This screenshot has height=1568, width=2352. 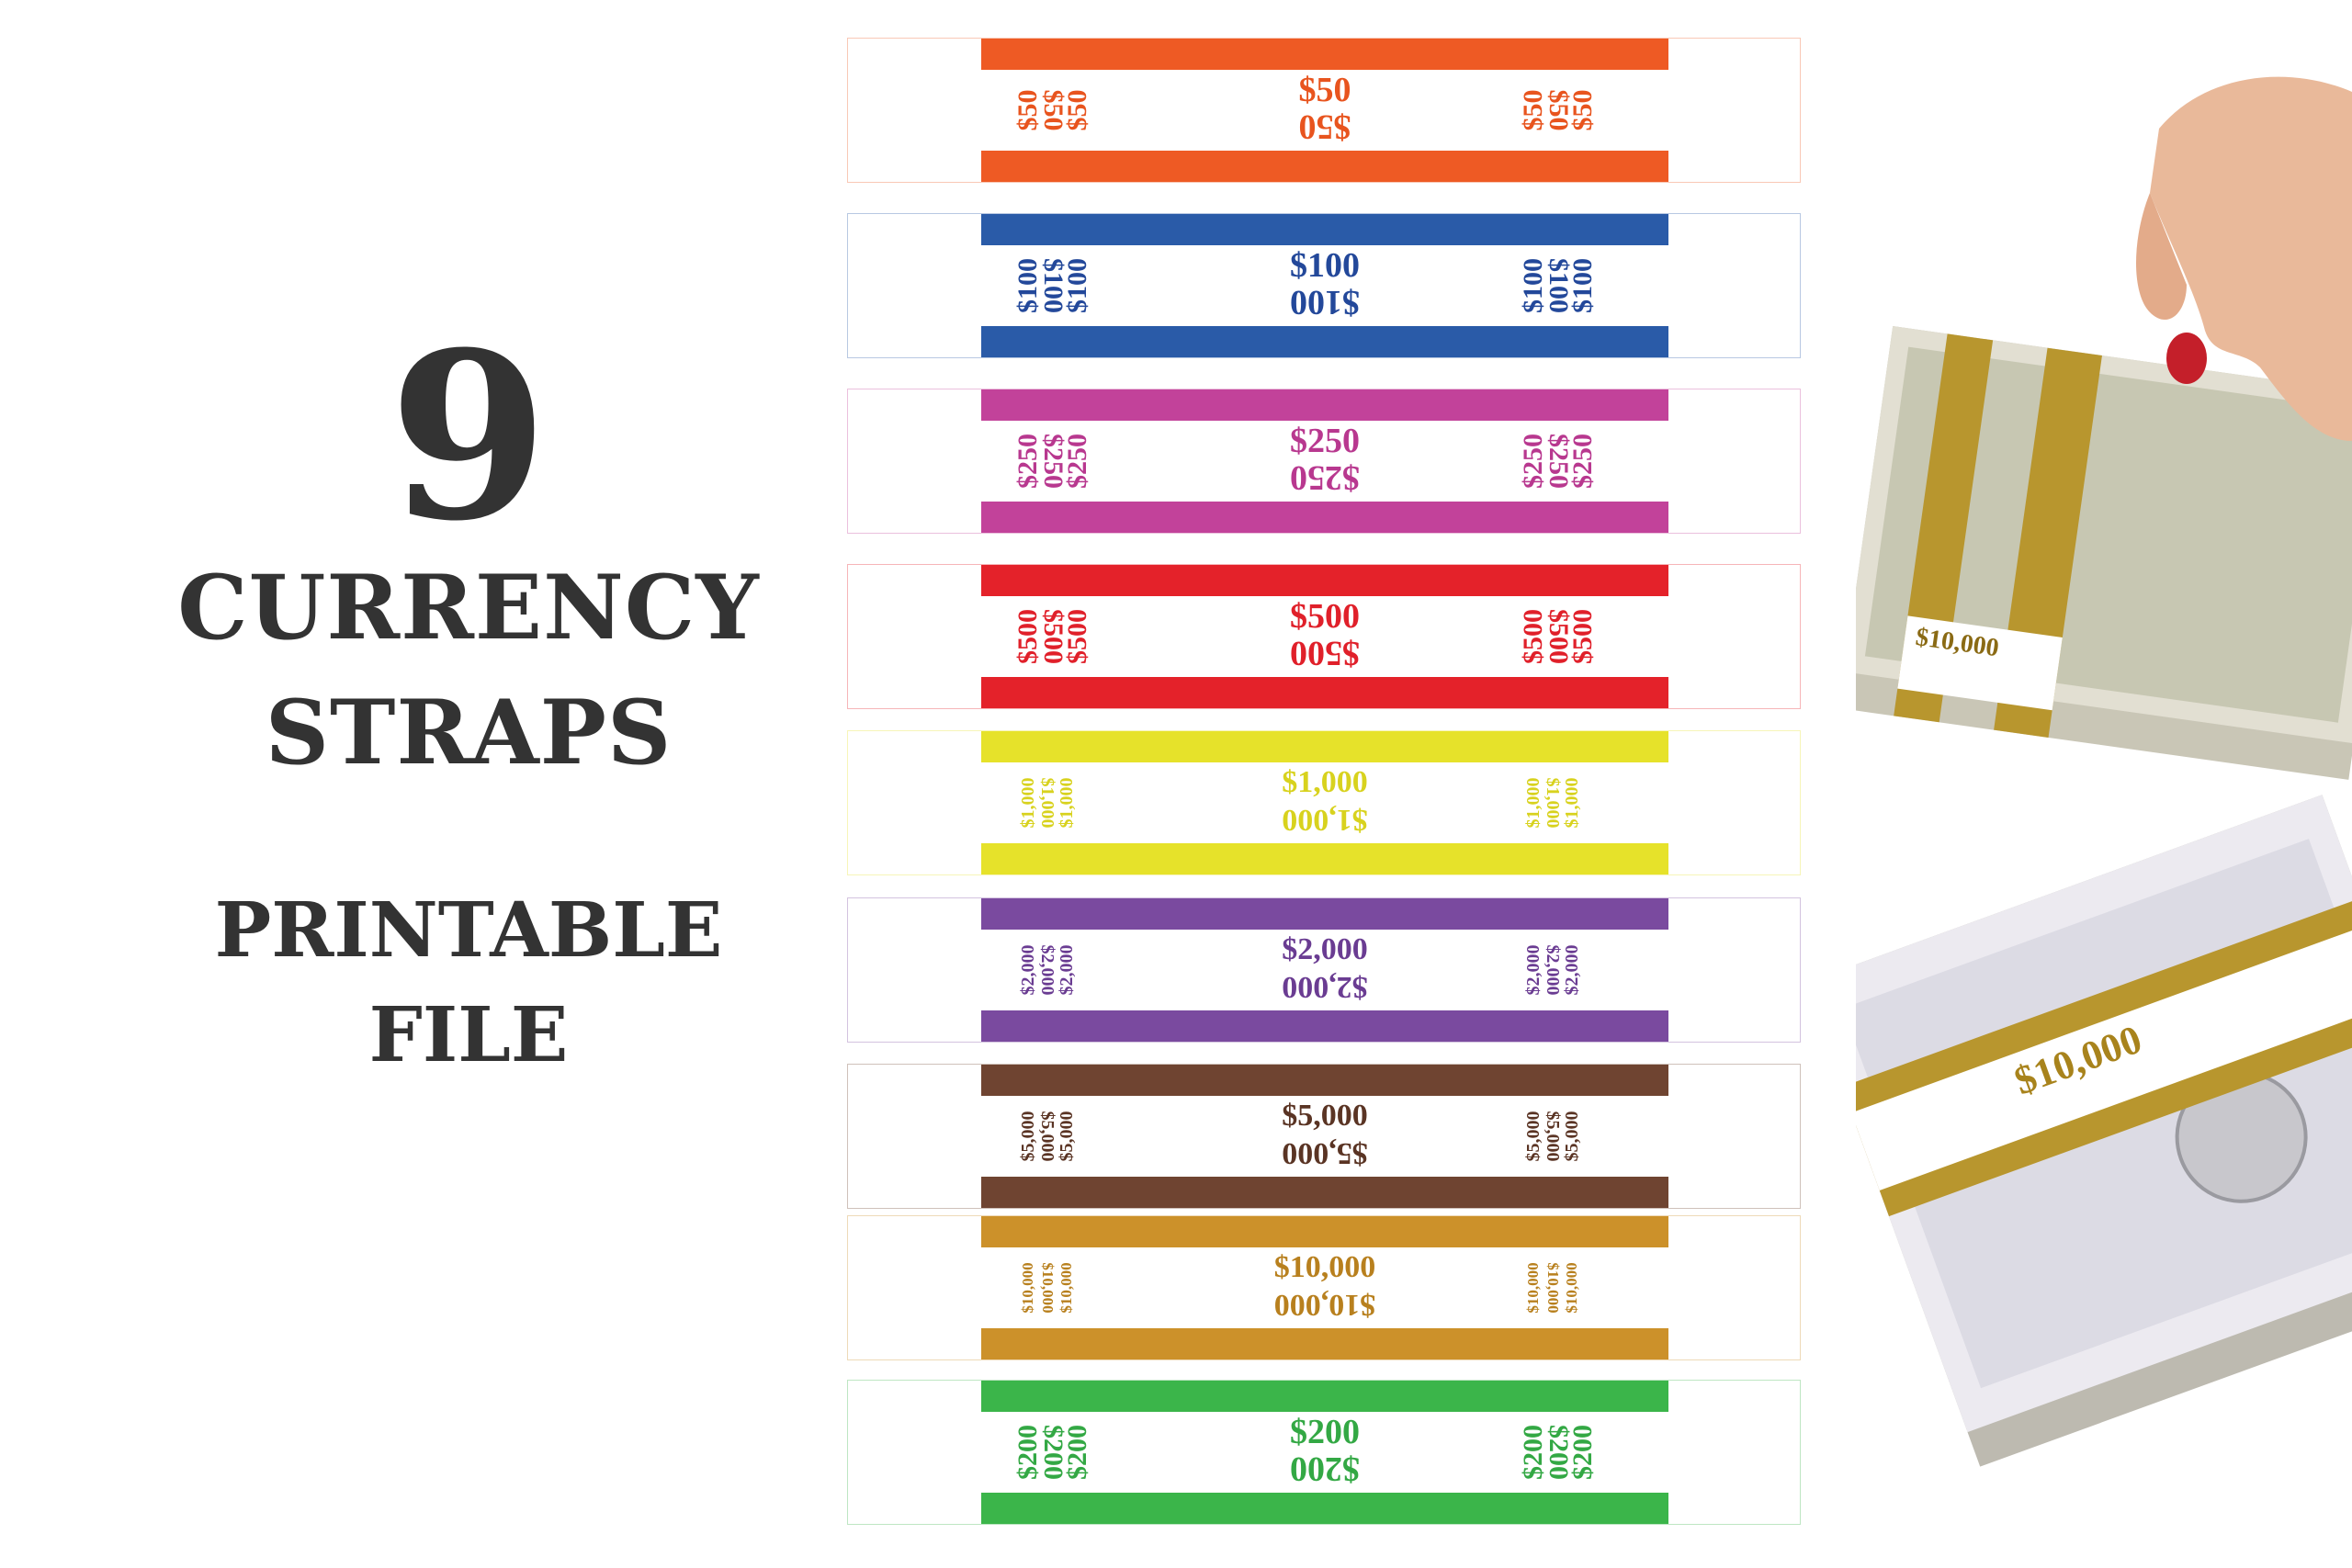 What do you see at coordinates (1324, 1267) in the screenshot?
I see `strap-denomination: $10,000` at bounding box center [1324, 1267].